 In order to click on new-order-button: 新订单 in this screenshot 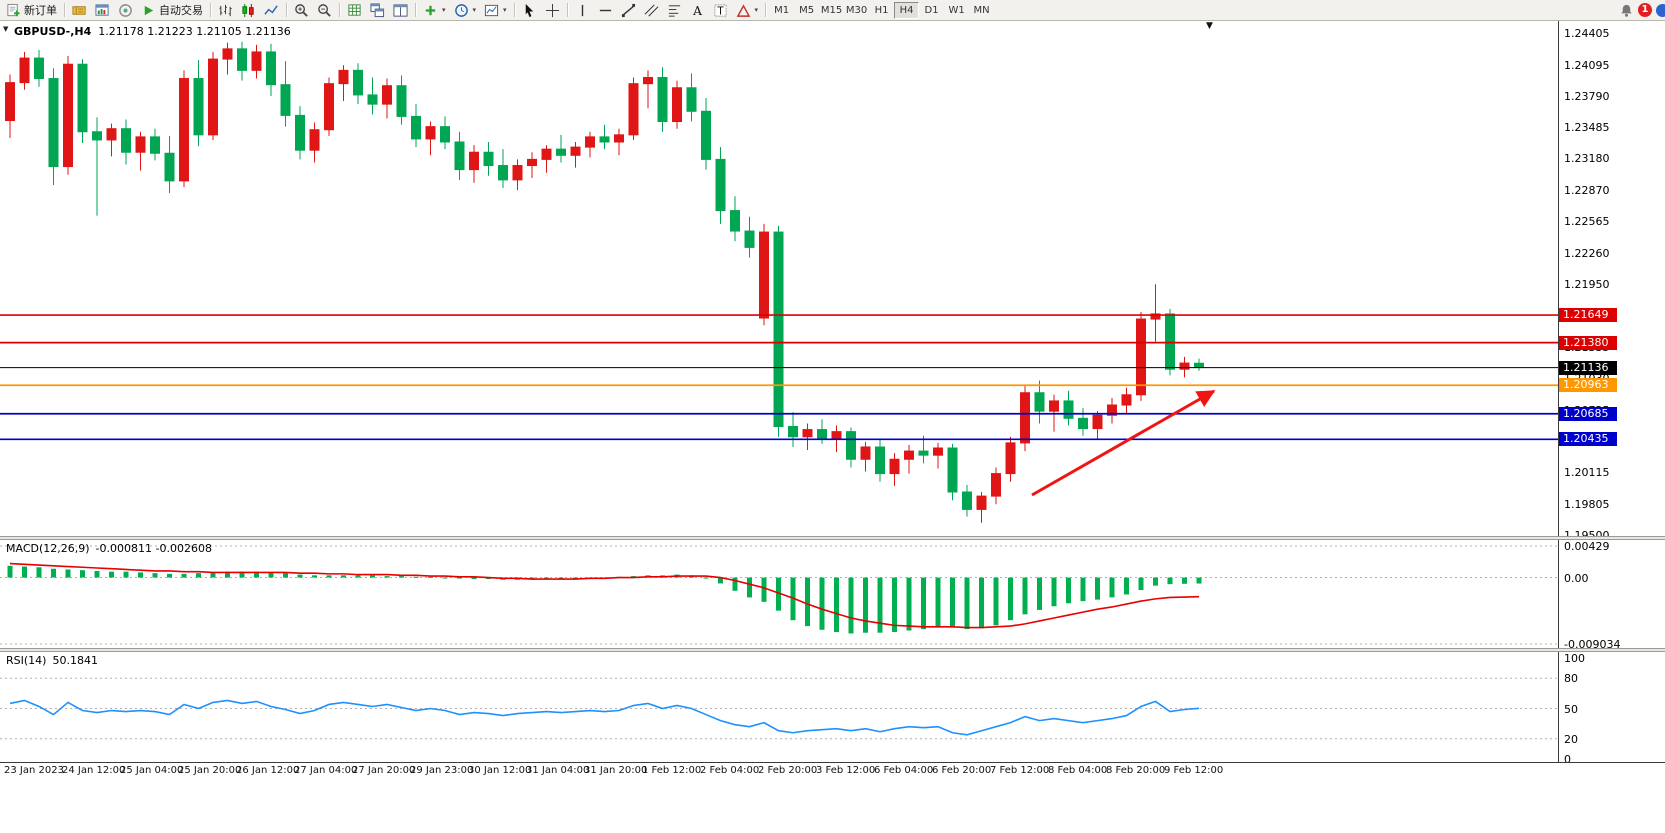, I will do `click(31, 10)`.